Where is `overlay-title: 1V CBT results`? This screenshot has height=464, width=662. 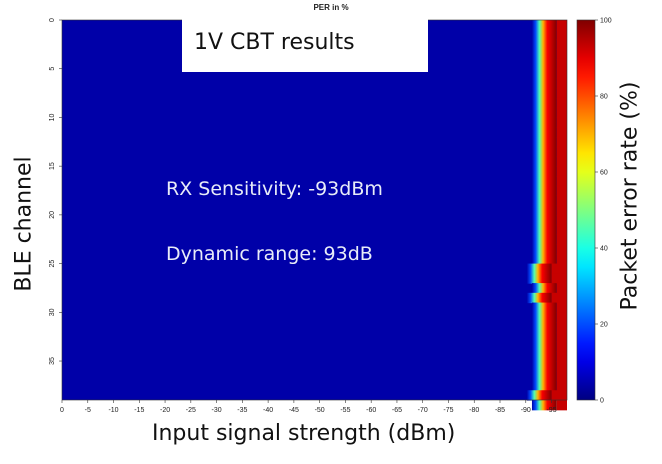 overlay-title: 1V CBT results is located at coordinates (274, 42).